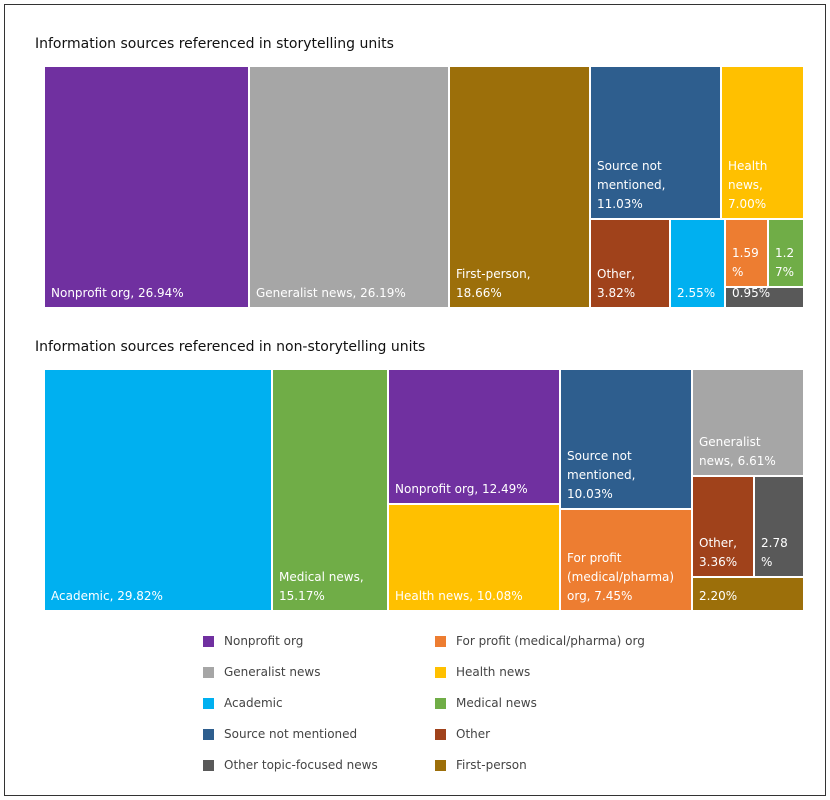 This screenshot has width=830, height=800. I want to click on legend-item-first-person: First-person, so click(481, 765).